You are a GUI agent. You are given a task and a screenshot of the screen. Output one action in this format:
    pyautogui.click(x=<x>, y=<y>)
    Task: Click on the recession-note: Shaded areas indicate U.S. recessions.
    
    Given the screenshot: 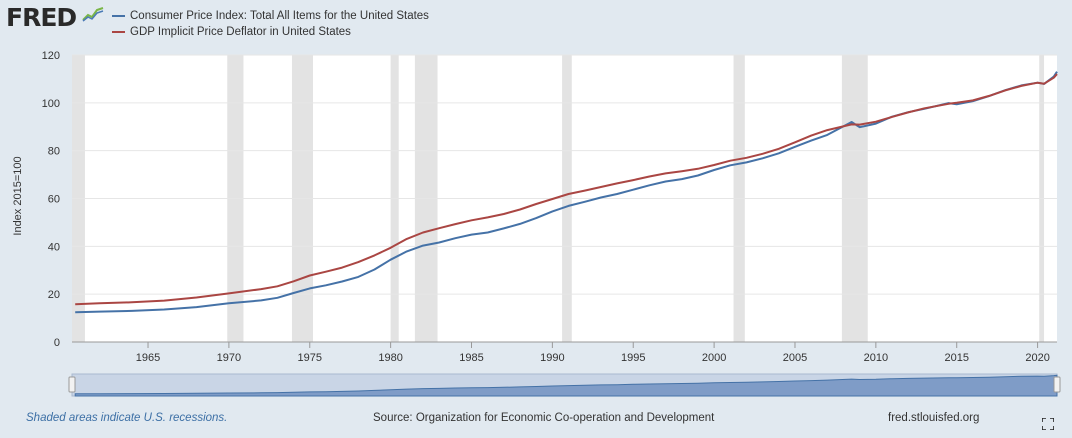 What is the action you would take?
    pyautogui.click(x=127, y=418)
    